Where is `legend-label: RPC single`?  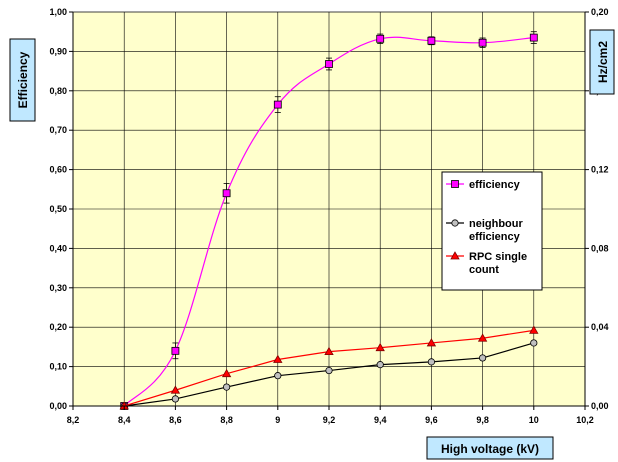
legend-label: RPC single is located at coordinates (498, 257).